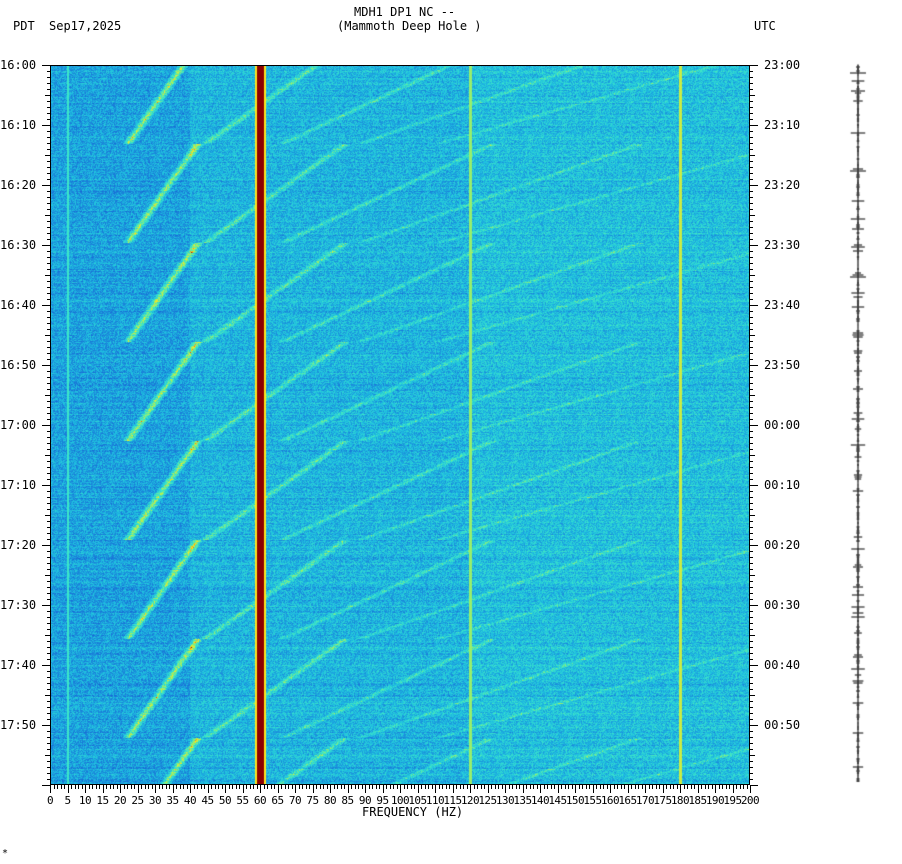  What do you see at coordinates (400, 800) in the screenshot?
I see `x-tick-label: 100` at bounding box center [400, 800].